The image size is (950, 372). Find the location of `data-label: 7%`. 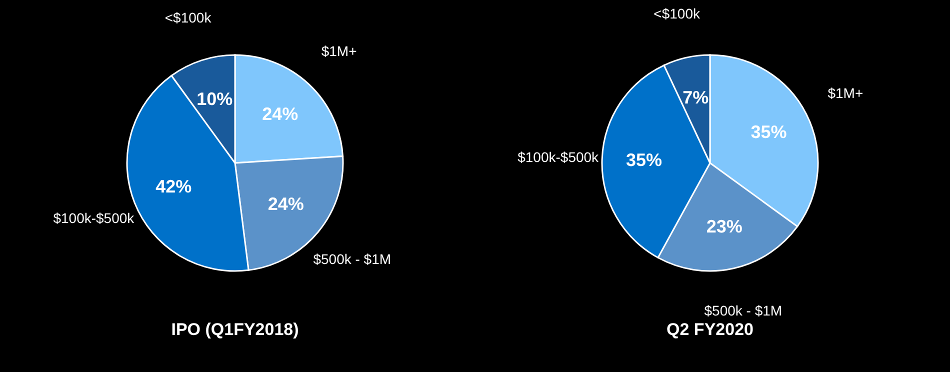

data-label: 7% is located at coordinates (695, 98).